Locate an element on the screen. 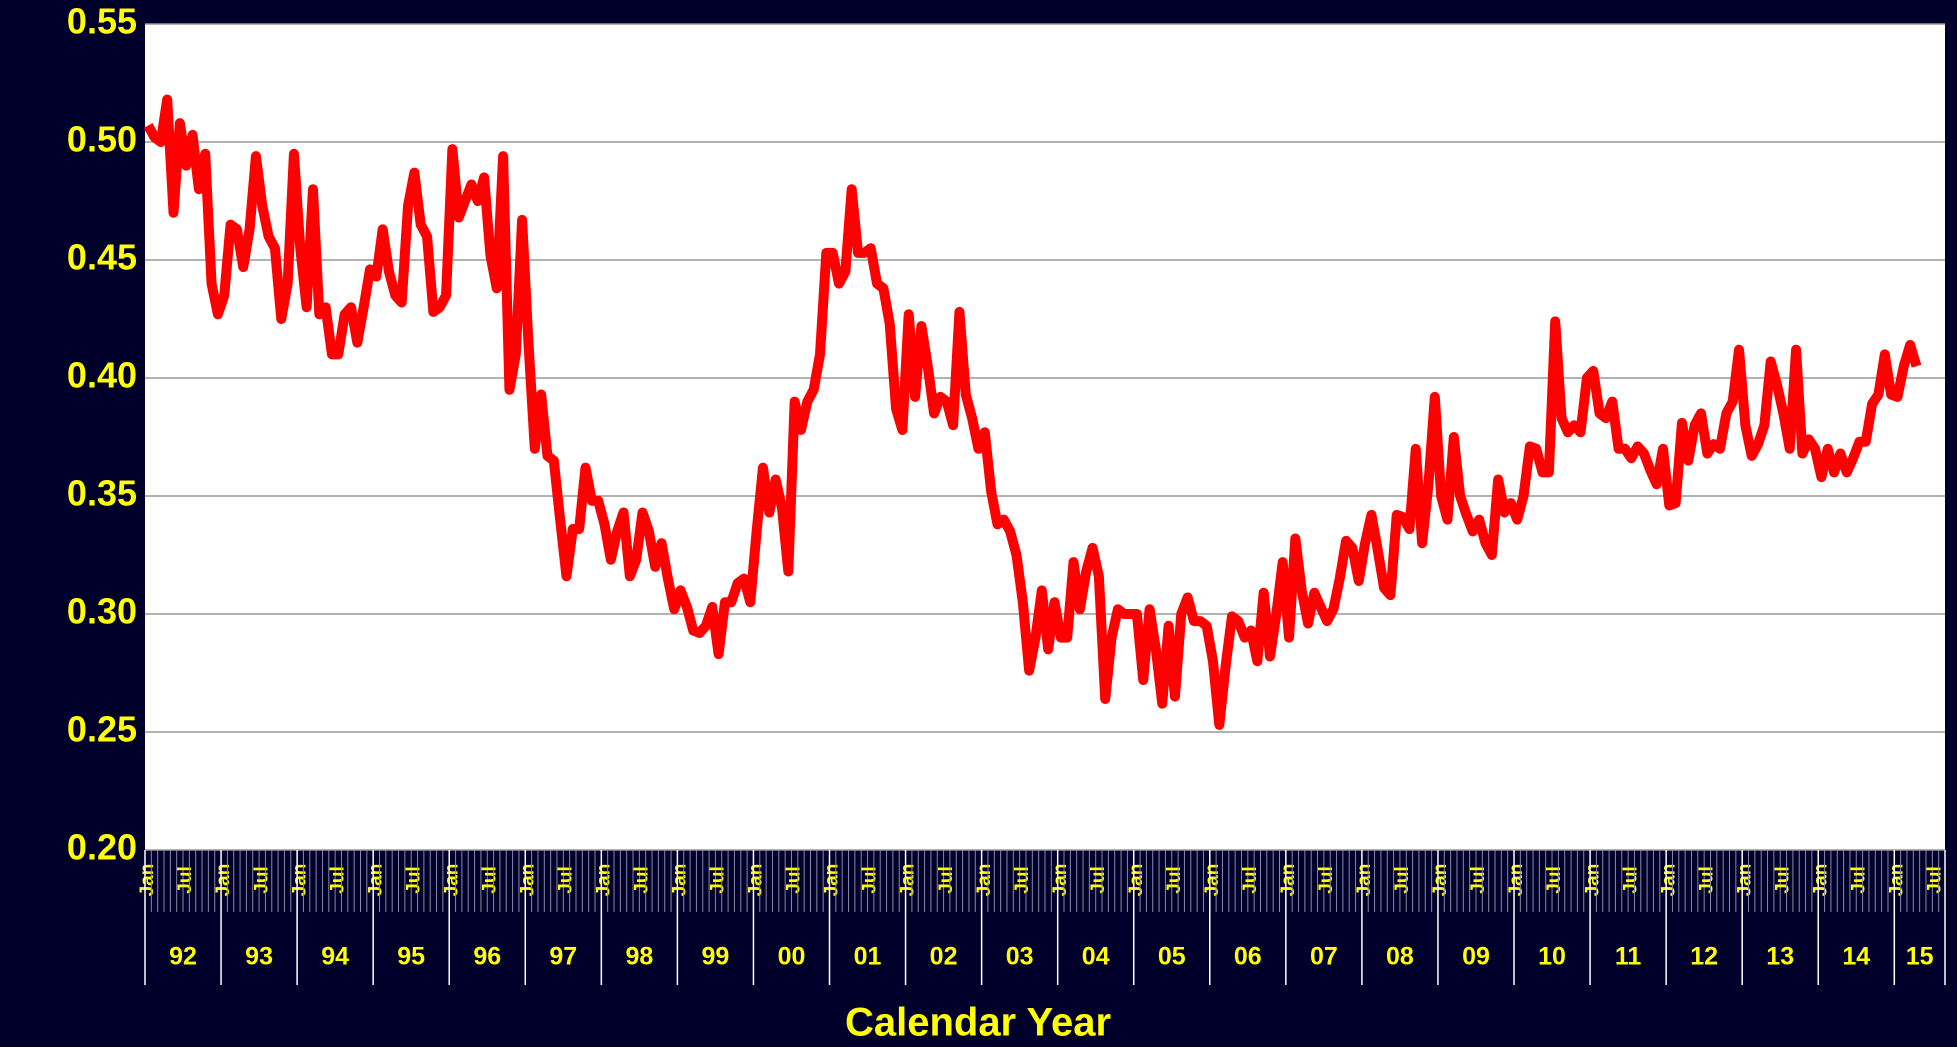  year-label: 06 is located at coordinates (1248, 957).